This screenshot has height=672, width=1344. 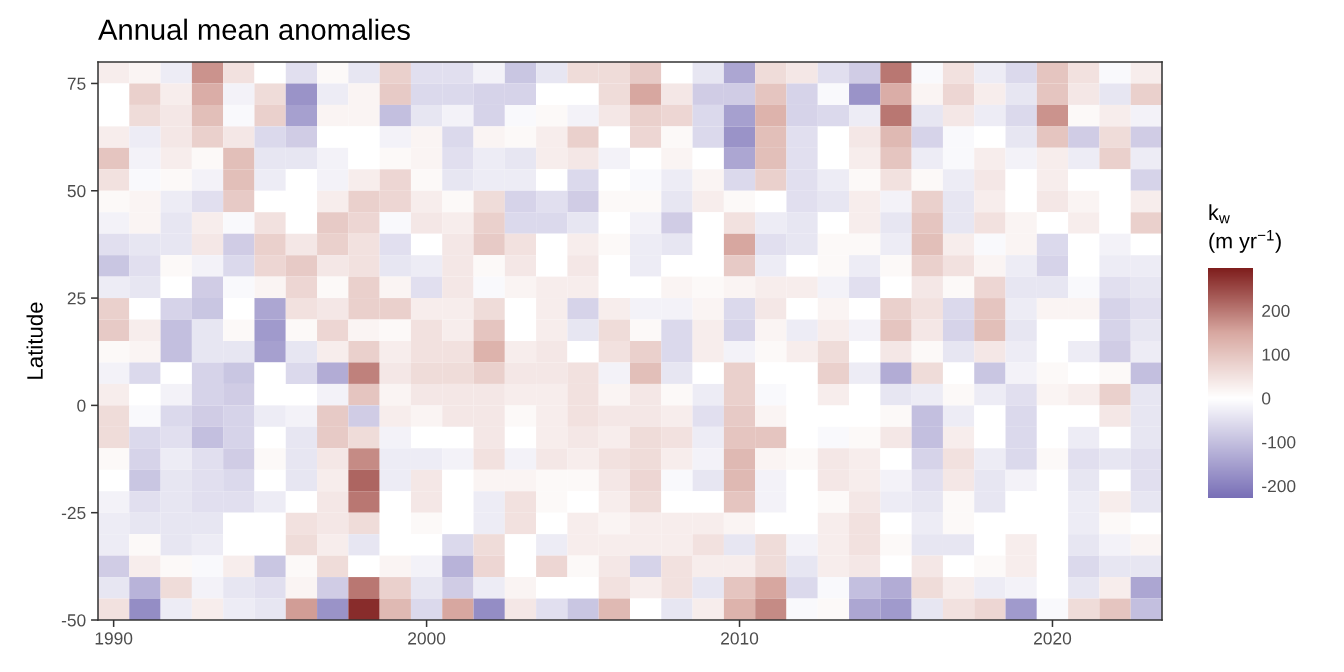 I want to click on y-tick-label: -50, so click(x=73, y=620).